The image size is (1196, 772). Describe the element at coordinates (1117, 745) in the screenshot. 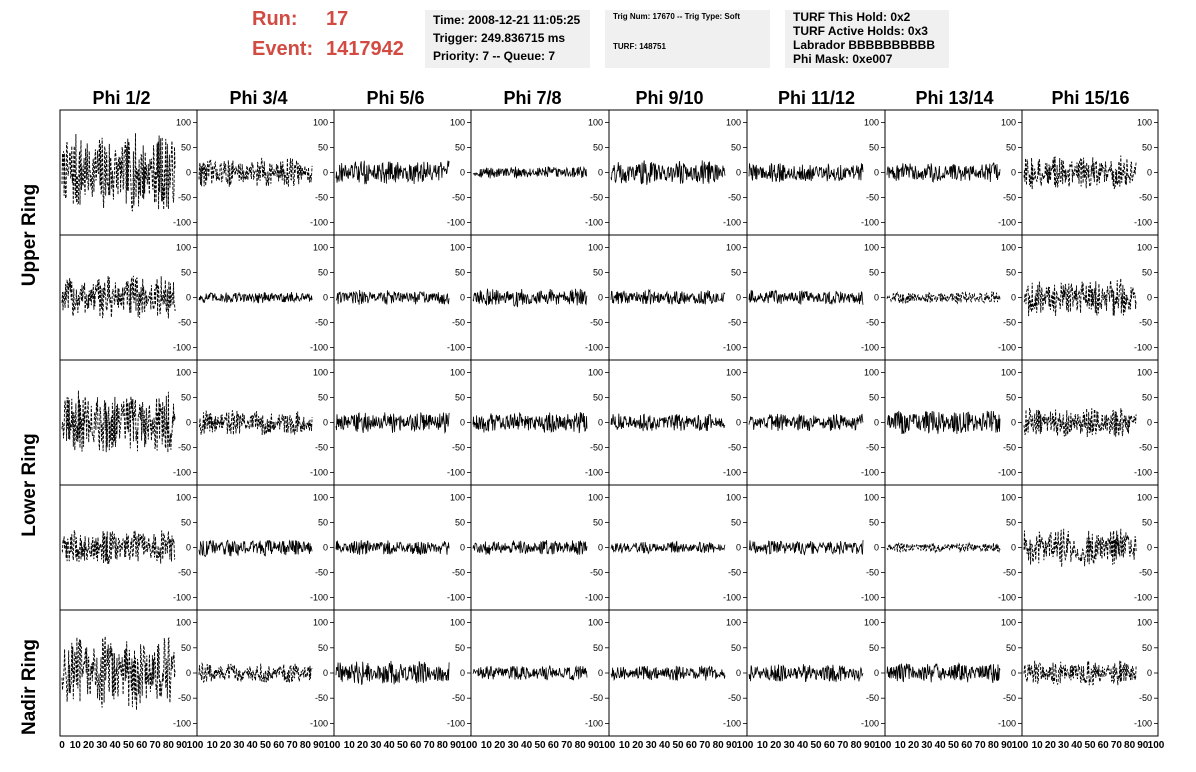

I see `x-tick-label: 70` at that location.